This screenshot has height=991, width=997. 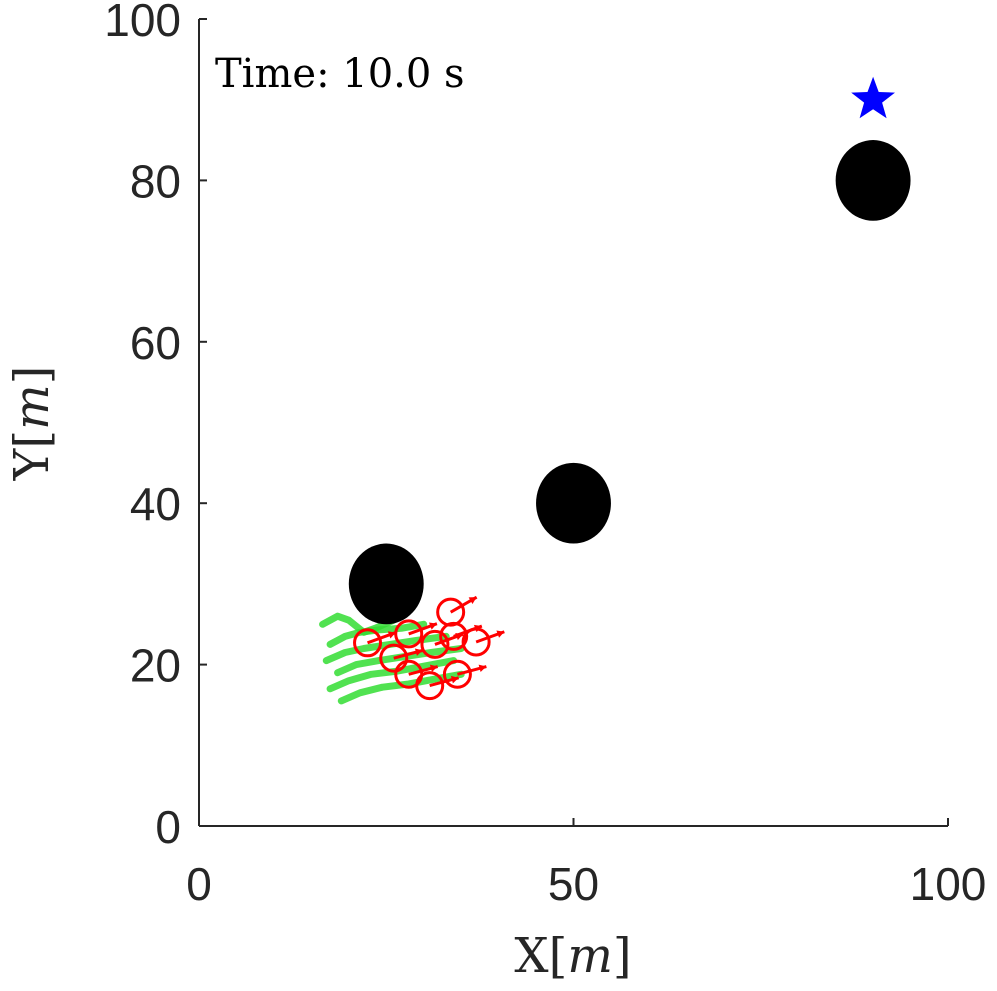 What do you see at coordinates (573, 884) in the screenshot?
I see `x-tick-label: 50` at bounding box center [573, 884].